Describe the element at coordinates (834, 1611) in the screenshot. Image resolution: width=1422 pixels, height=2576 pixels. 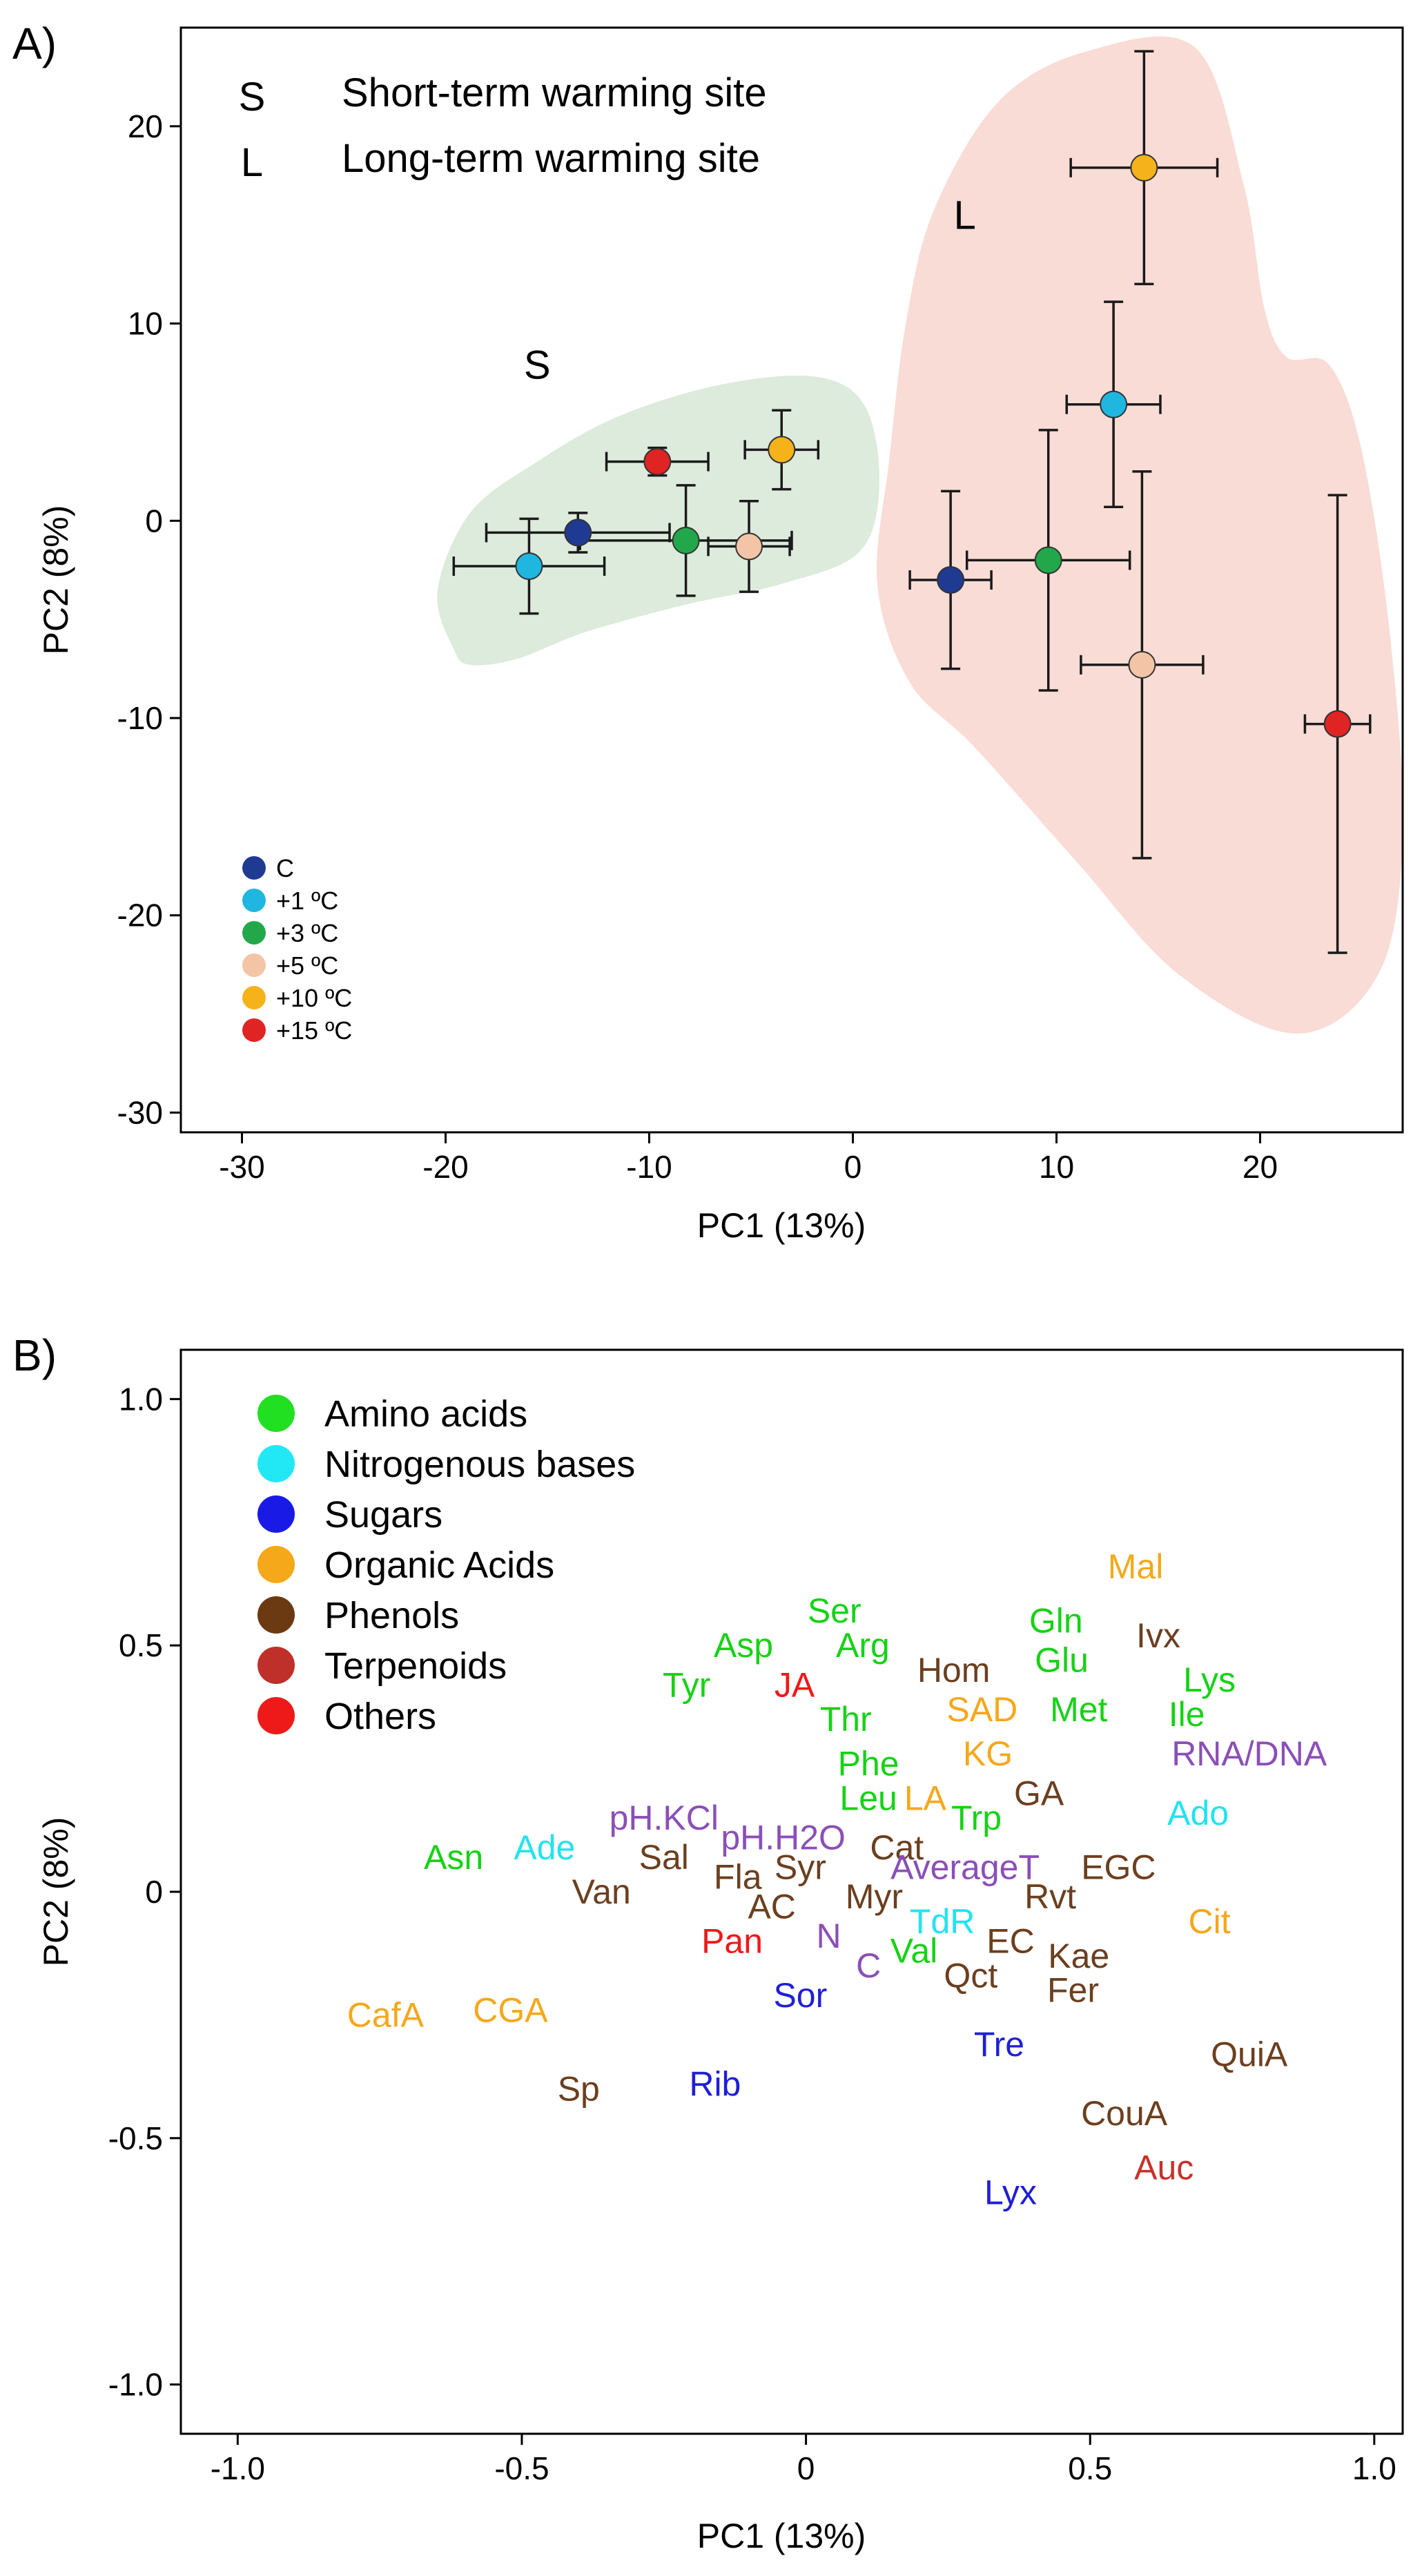
I see `variable-label: Ser` at that location.